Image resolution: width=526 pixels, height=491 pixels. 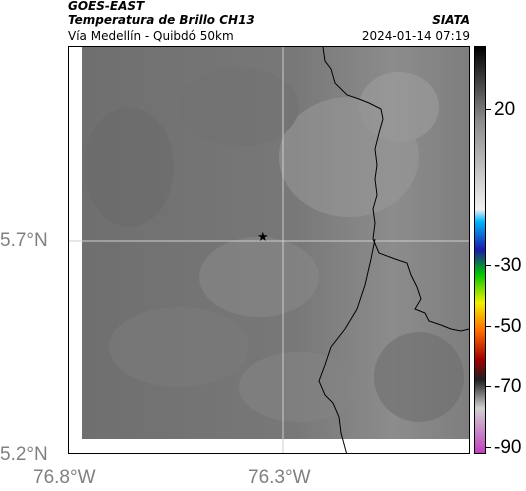 What do you see at coordinates (24, 240) in the screenshot?
I see `lat-label-1: 5.7°N` at bounding box center [24, 240].